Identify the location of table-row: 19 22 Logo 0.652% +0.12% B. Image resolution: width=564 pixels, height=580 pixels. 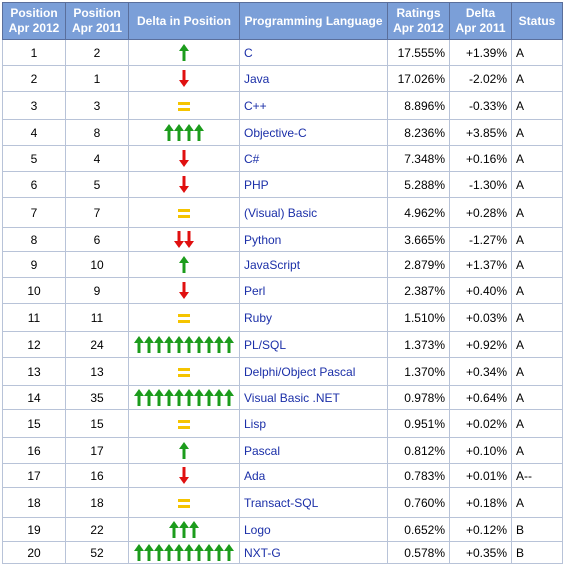
(282, 529).